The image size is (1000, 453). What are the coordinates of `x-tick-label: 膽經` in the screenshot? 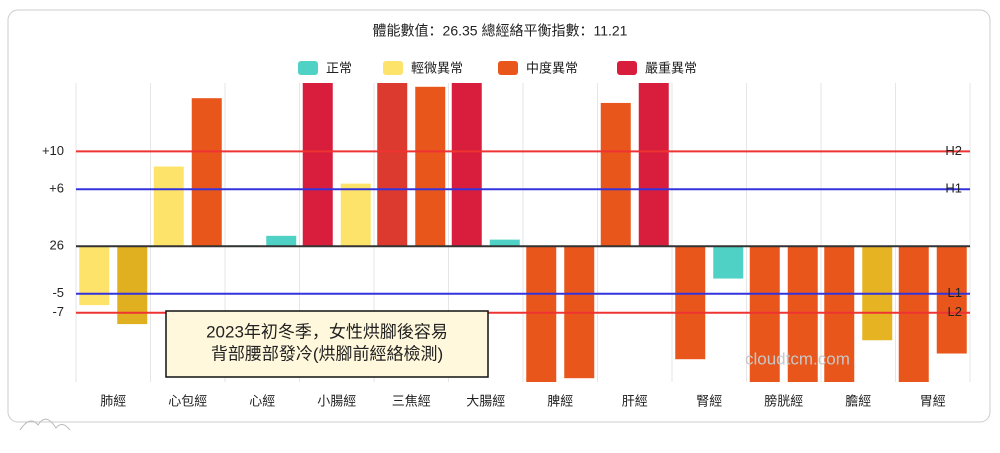 It's located at (858, 400).